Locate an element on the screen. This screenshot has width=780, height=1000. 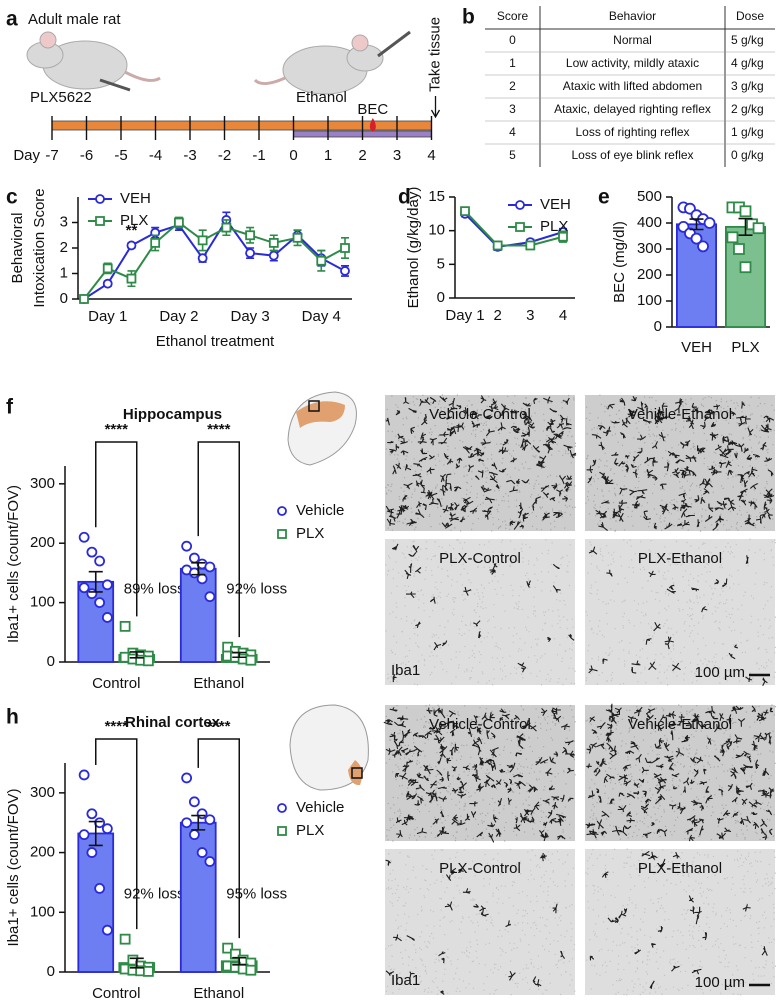
table-cell: 4 is located at coordinates (512, 132).